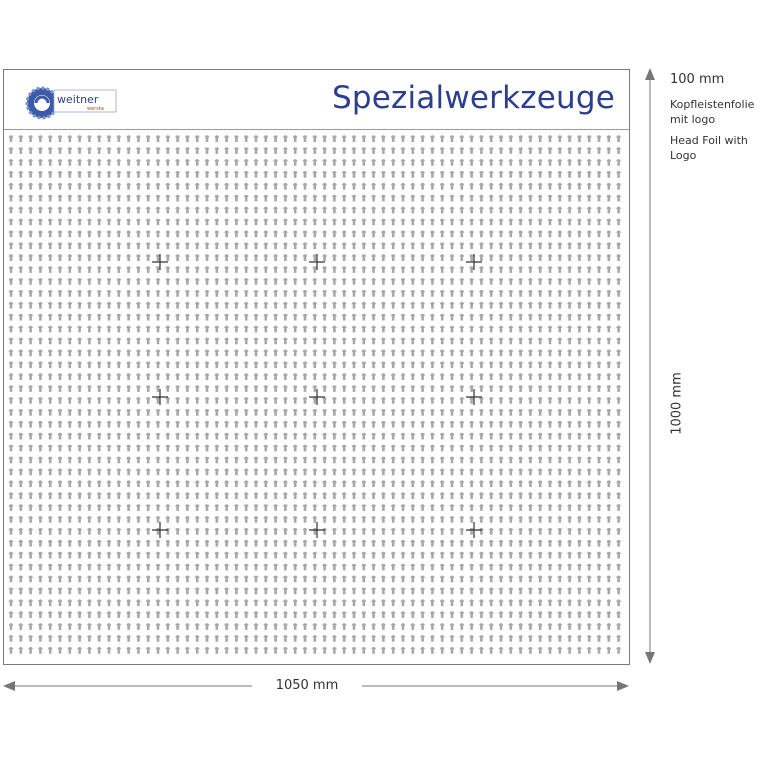 The width and height of the screenshot is (767, 767). I want to click on weitner-logo: weitner wersta, so click(71, 103).